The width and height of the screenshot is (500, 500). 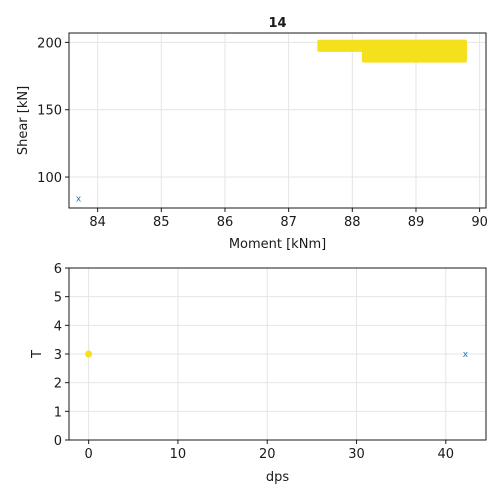 I want to click on x-tick-label: 10, so click(x=178, y=454).